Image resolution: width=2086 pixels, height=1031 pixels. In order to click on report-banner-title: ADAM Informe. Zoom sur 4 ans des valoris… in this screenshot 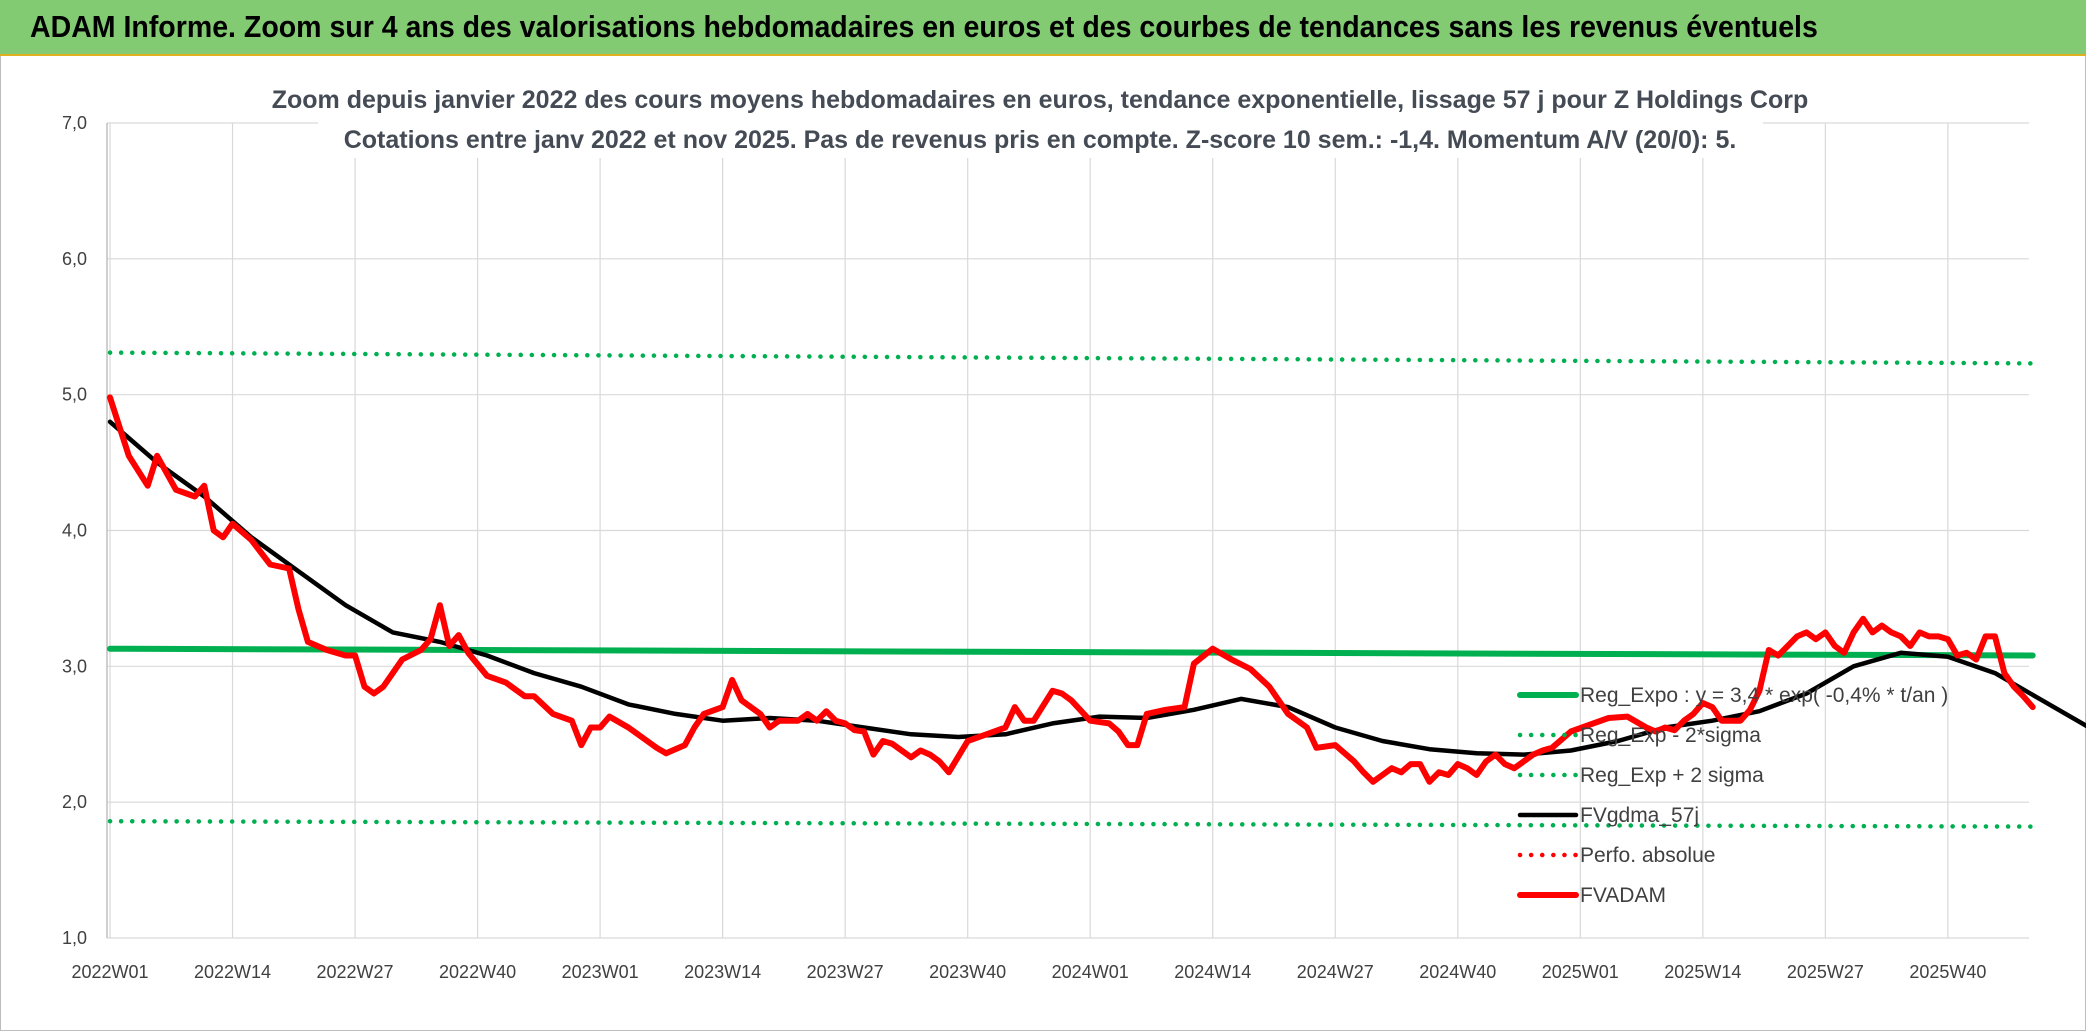, I will do `click(924, 26)`.